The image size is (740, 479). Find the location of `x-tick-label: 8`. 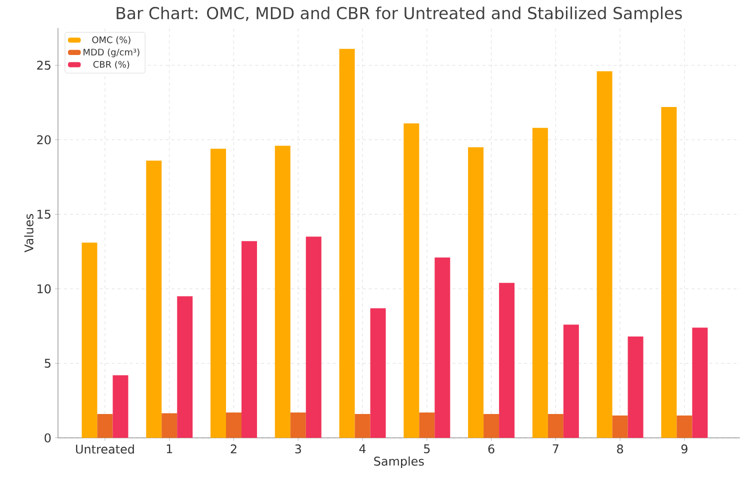

x-tick-label: 8 is located at coordinates (620, 449).